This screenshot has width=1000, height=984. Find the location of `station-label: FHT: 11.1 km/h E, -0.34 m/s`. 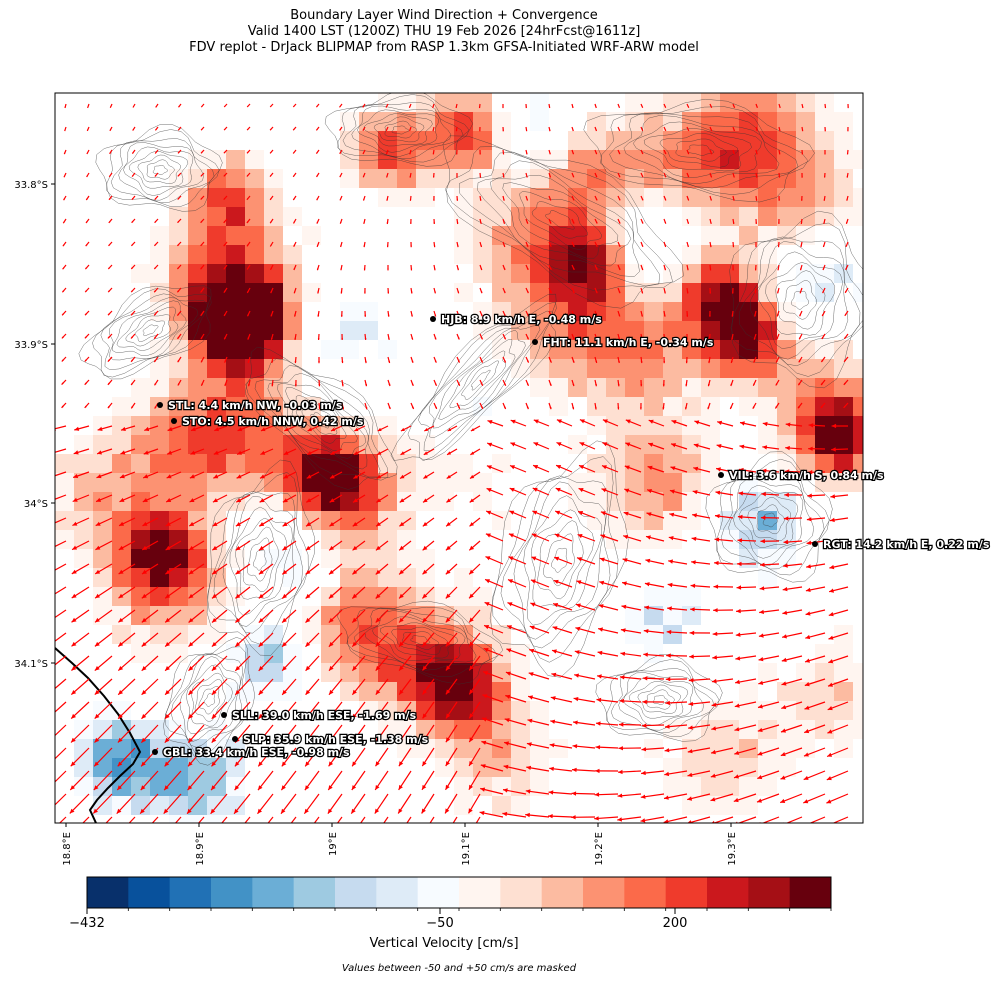

station-label: FHT: 11.1 km/h E, -0.34 m/s is located at coordinates (628, 342).